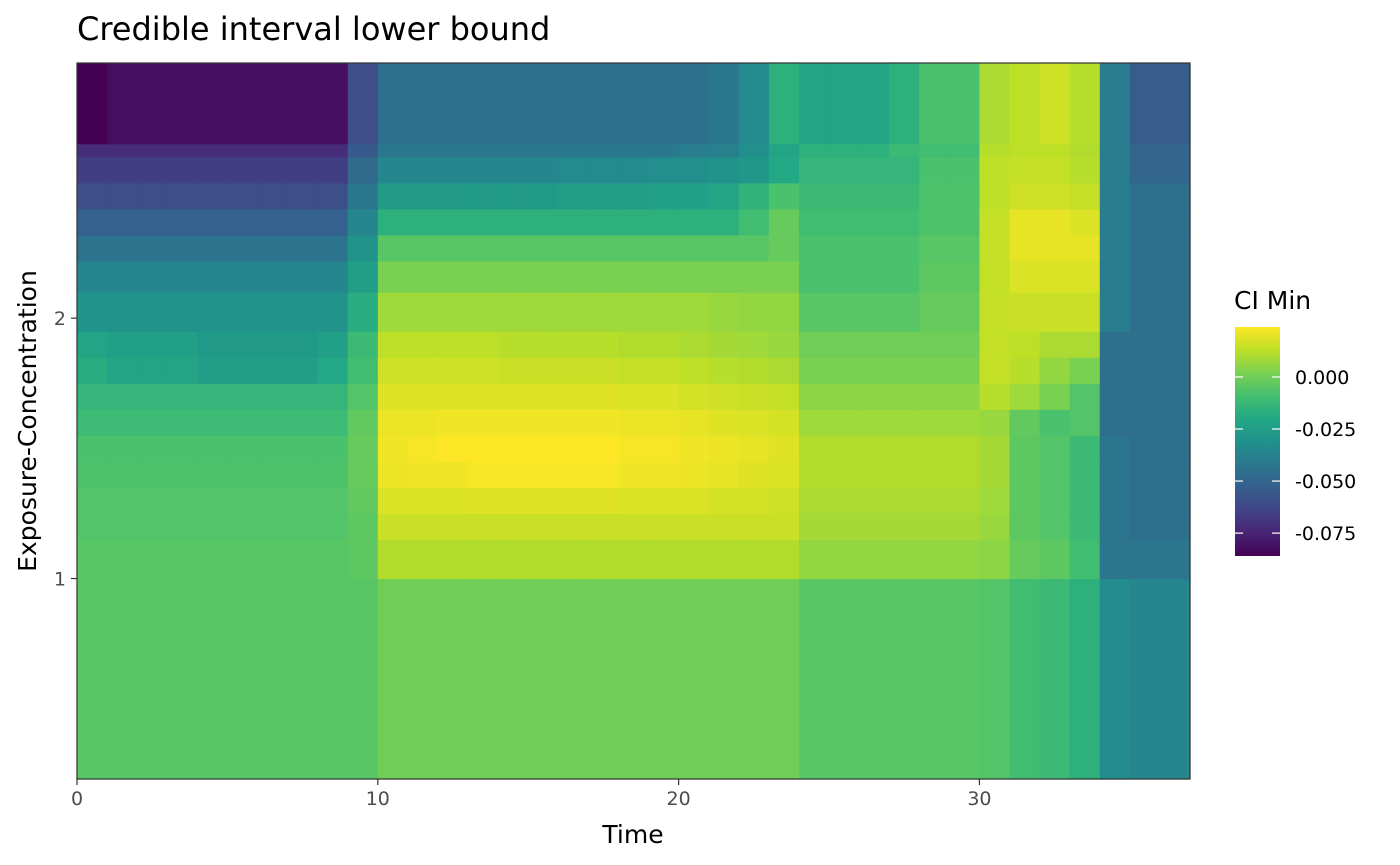 This screenshot has height=865, width=1400. I want to click on x-tick-label: 20, so click(679, 799).